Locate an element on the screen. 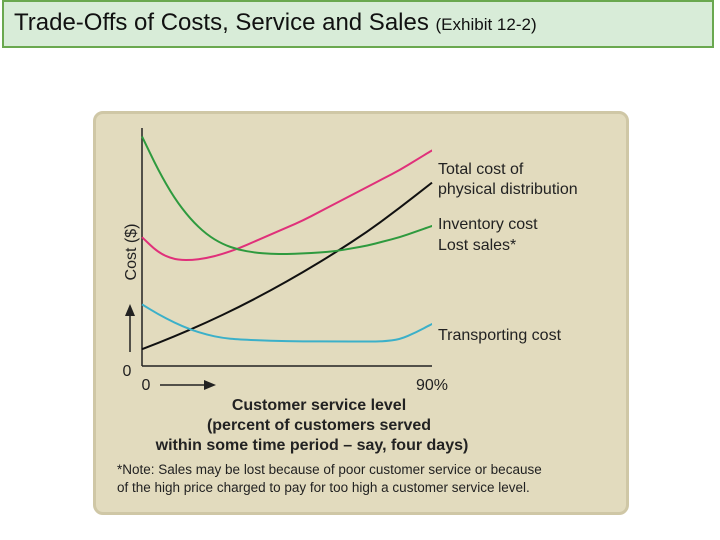 The width and height of the screenshot is (720, 540). x-tick-90: 90% is located at coordinates (432, 385).